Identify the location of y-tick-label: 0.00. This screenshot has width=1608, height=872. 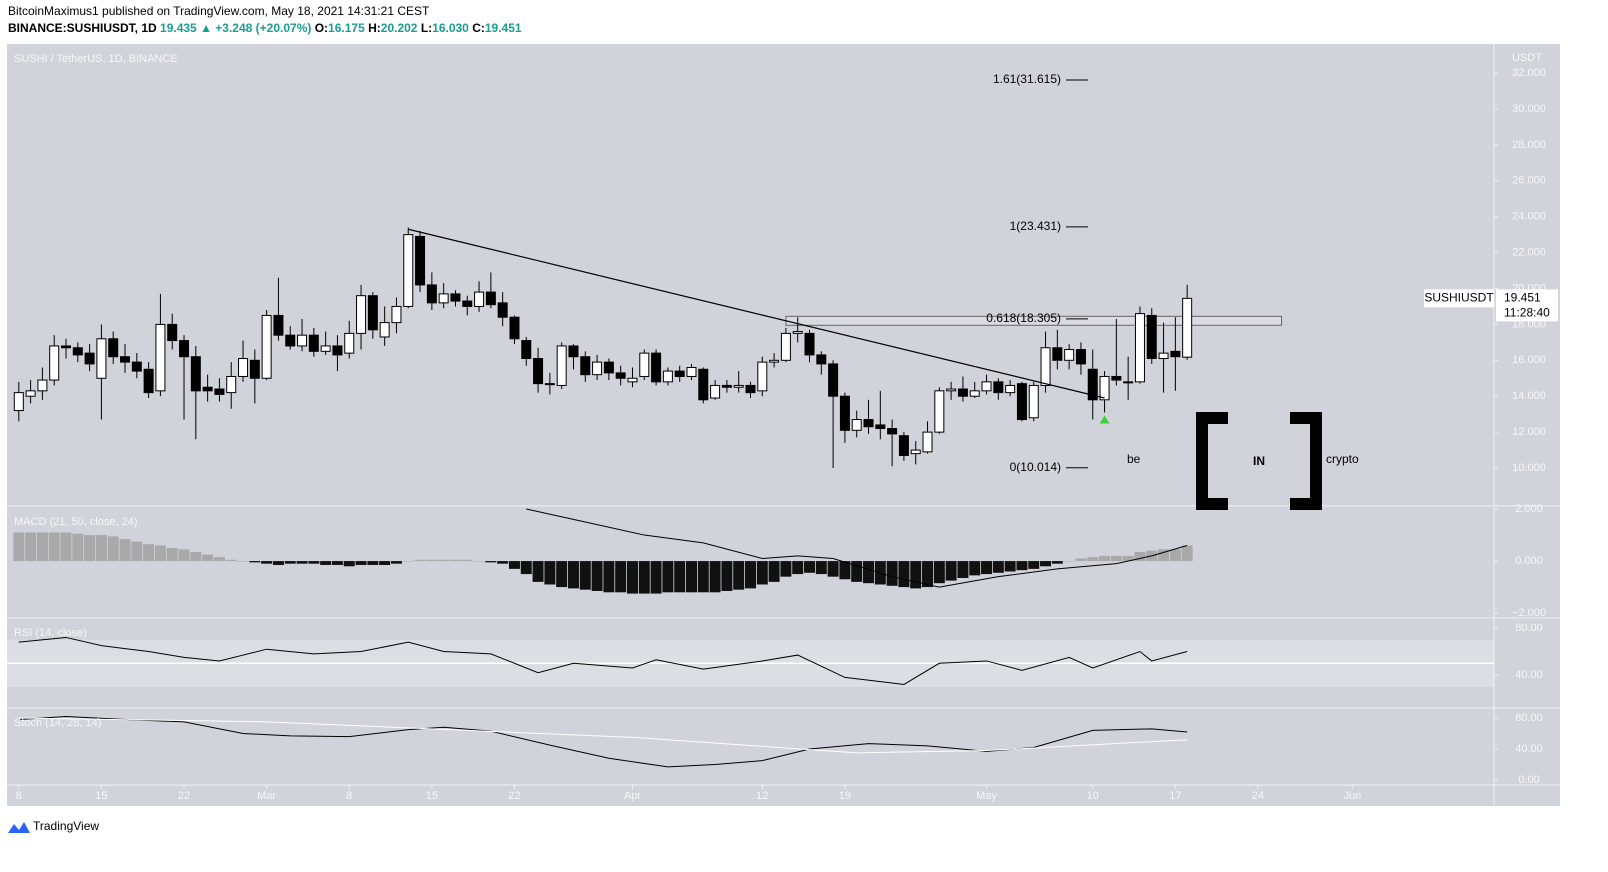
(1528, 780).